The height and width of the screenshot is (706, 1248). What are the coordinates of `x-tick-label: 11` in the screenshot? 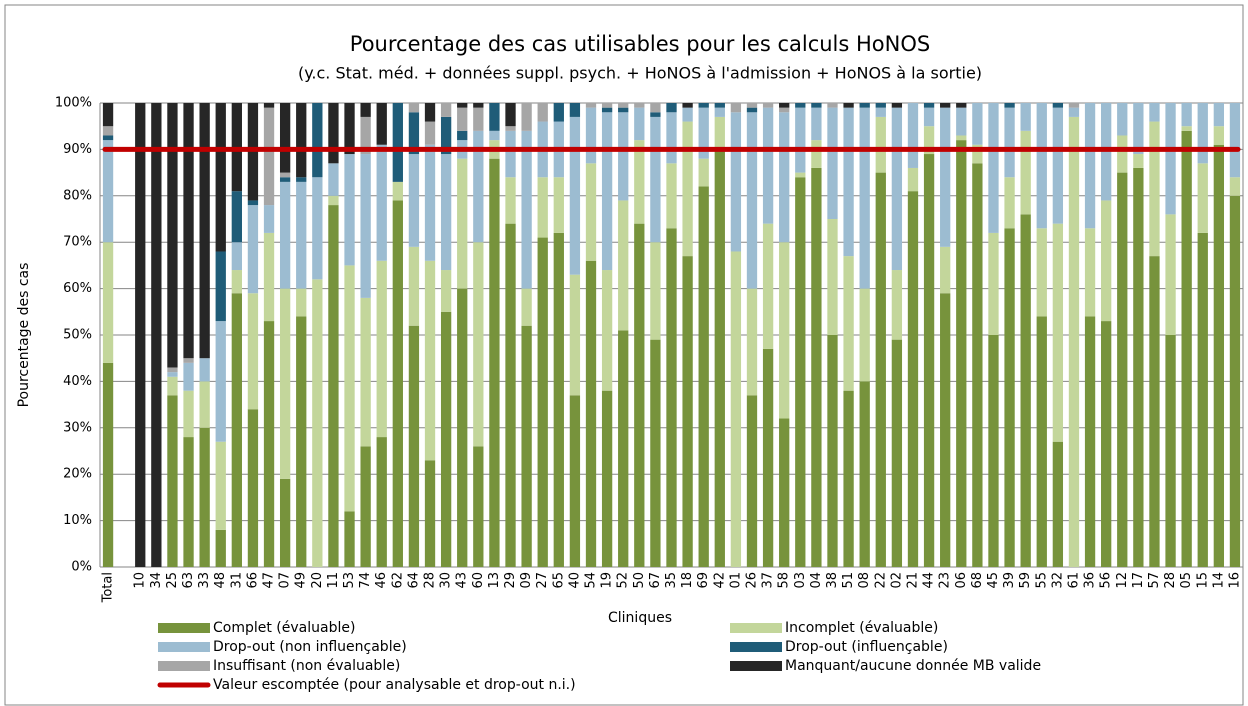 It's located at (333, 580).